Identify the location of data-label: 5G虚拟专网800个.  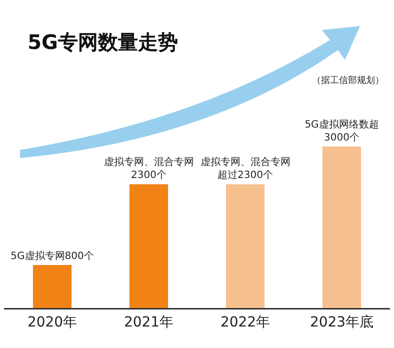
(52, 256).